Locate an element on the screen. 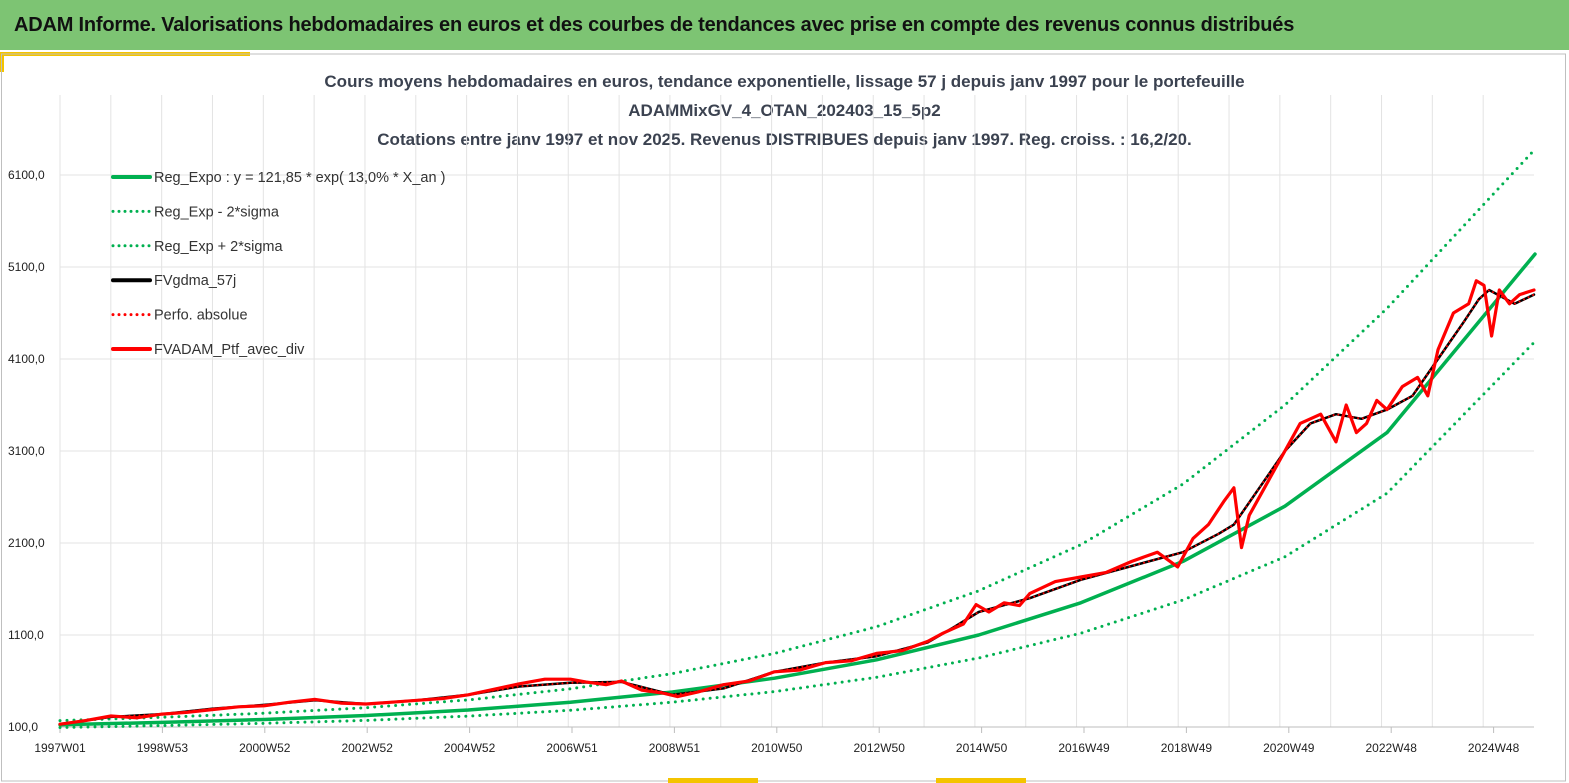 The image size is (1569, 783). y-tick-label: 4100,0 is located at coordinates (26, 359).